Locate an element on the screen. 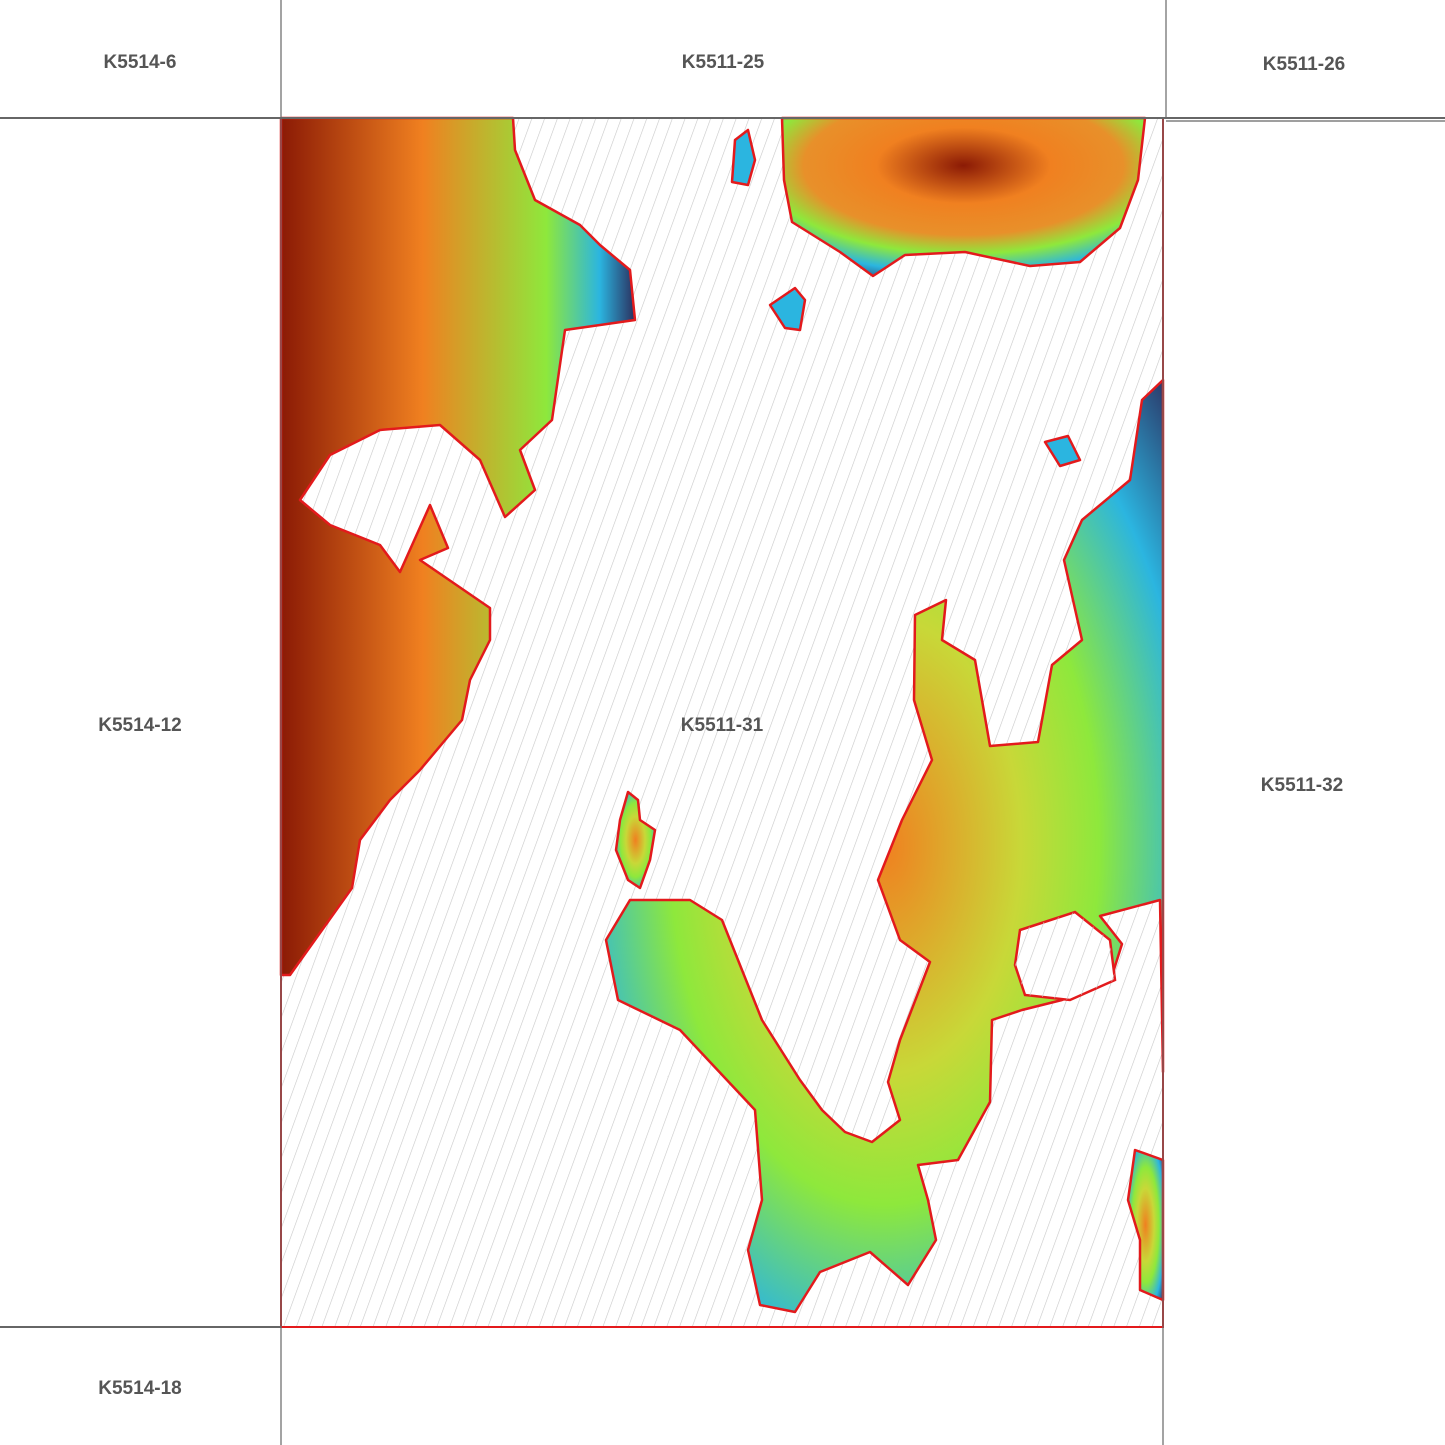 The width and height of the screenshot is (1445, 1445). sheet-label-selected: K5511-31 is located at coordinates (722, 725).